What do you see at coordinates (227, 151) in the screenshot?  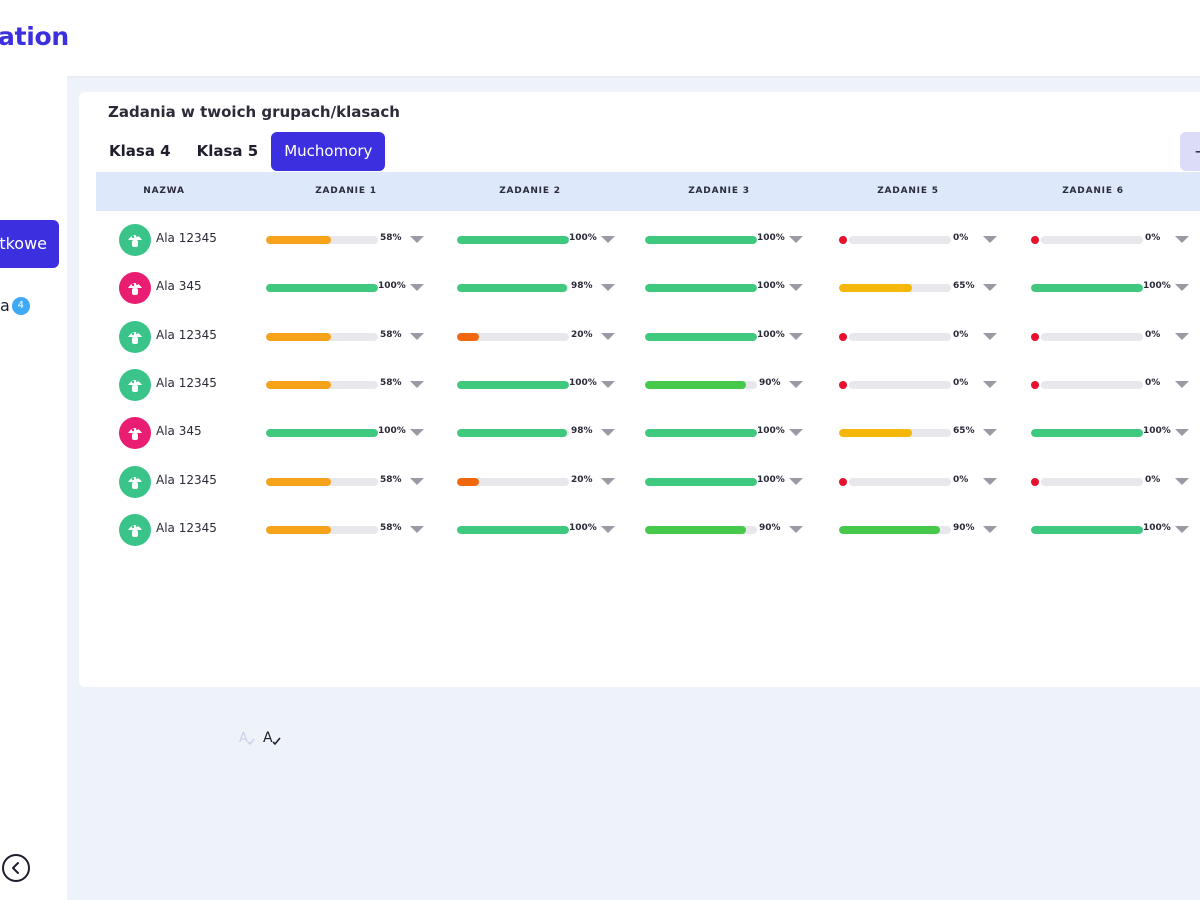 I see `tab-klasa-5: Klasa 5` at bounding box center [227, 151].